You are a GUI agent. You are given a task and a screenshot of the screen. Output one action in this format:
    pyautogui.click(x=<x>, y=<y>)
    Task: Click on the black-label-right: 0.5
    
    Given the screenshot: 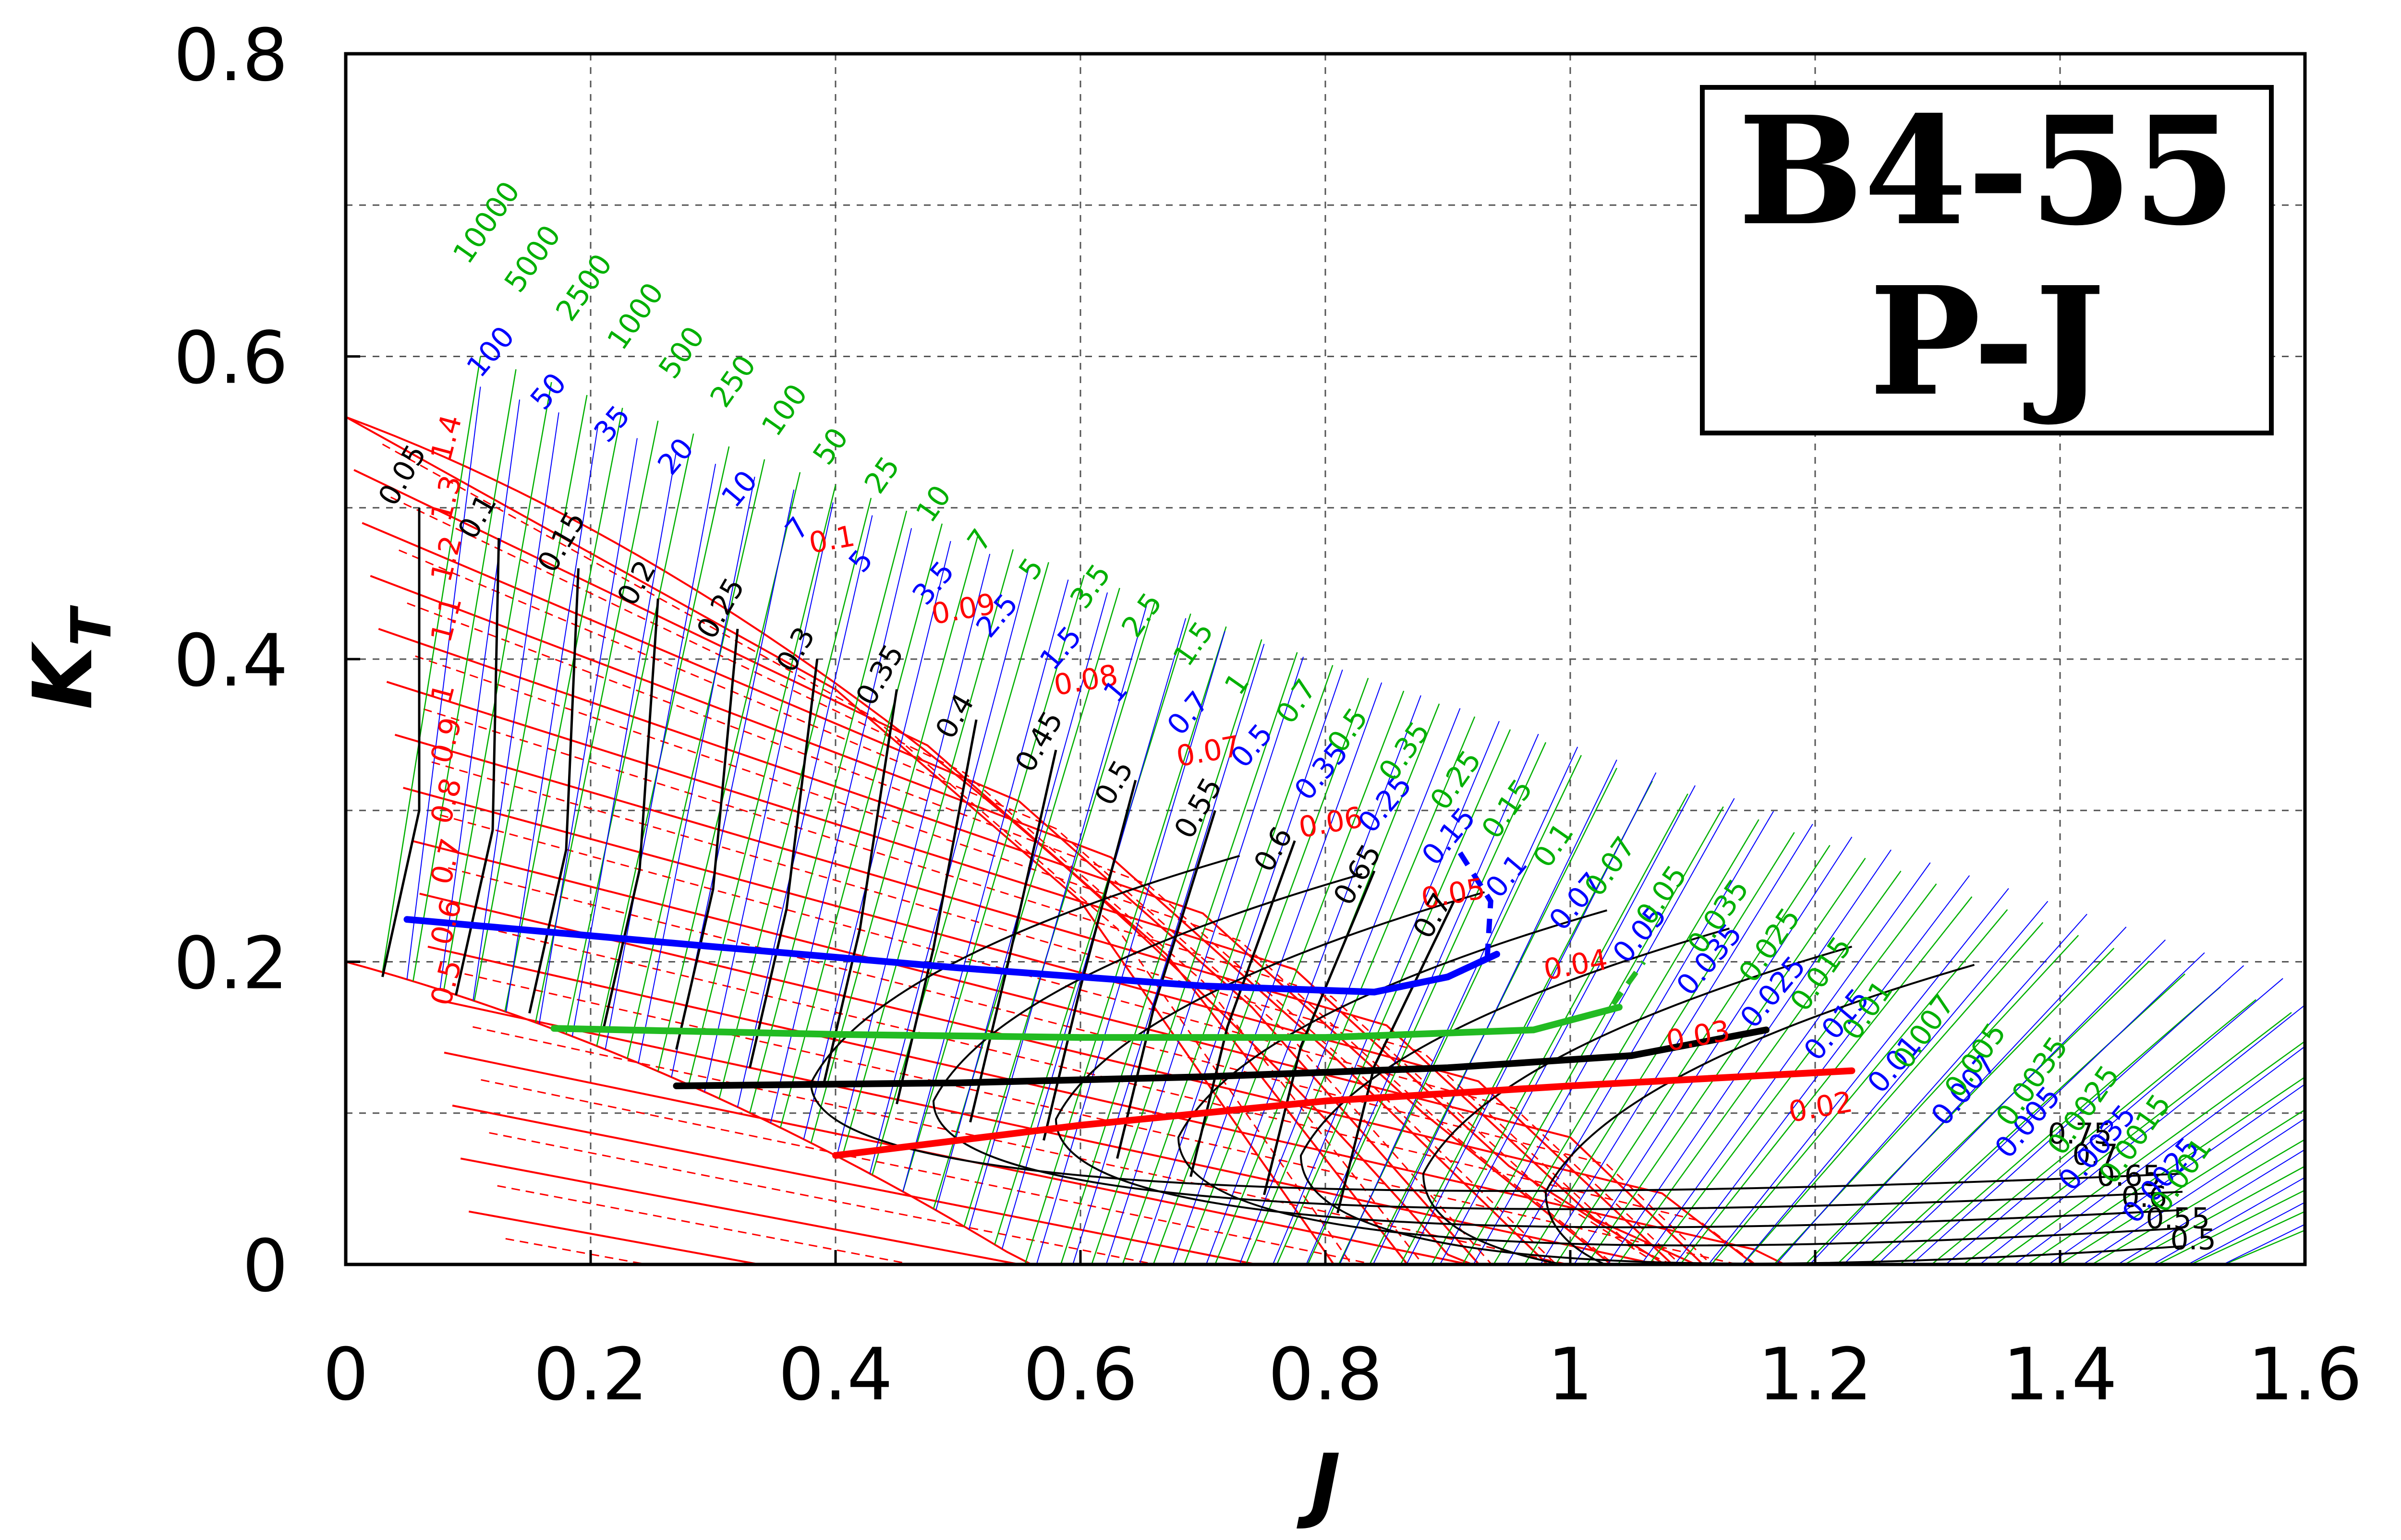 What is the action you would take?
    pyautogui.click(x=2193, y=1240)
    